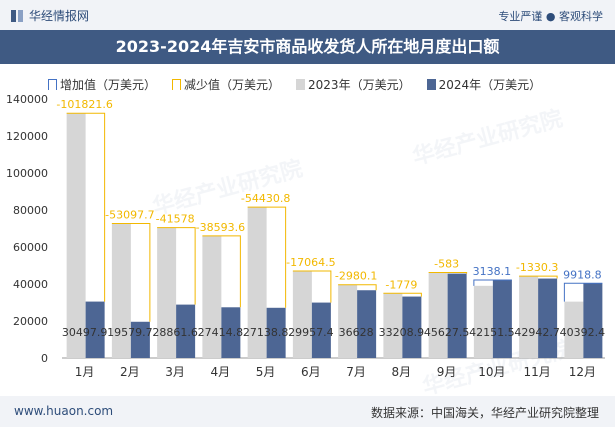 This screenshot has height=427, width=615. I want to click on legend-item-2024: 2024年（万美元）, so click(483, 84).